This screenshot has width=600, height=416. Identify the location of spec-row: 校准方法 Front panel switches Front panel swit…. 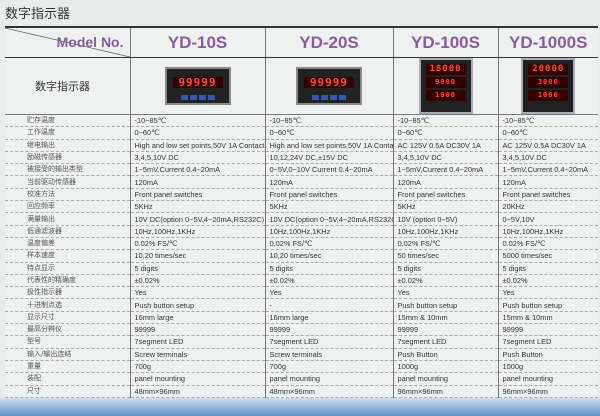
(301, 195).